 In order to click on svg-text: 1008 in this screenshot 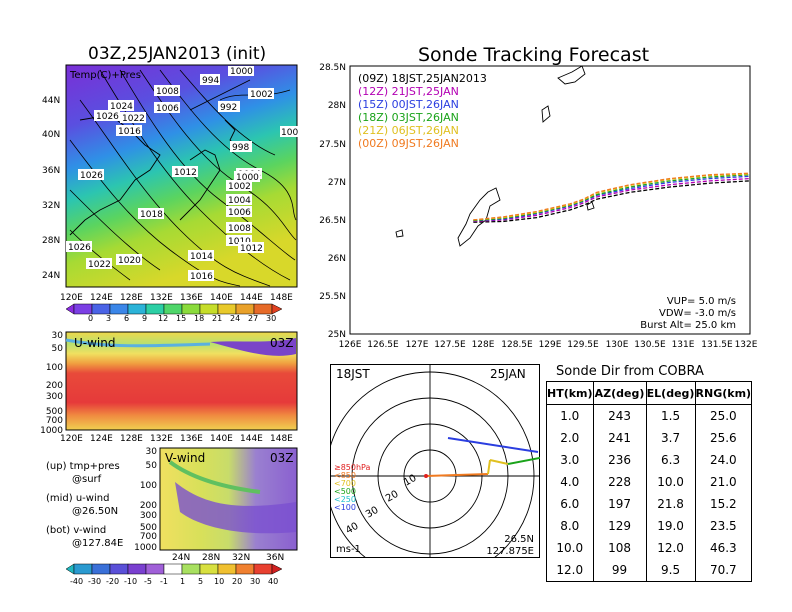, I will do `click(239, 229)`.